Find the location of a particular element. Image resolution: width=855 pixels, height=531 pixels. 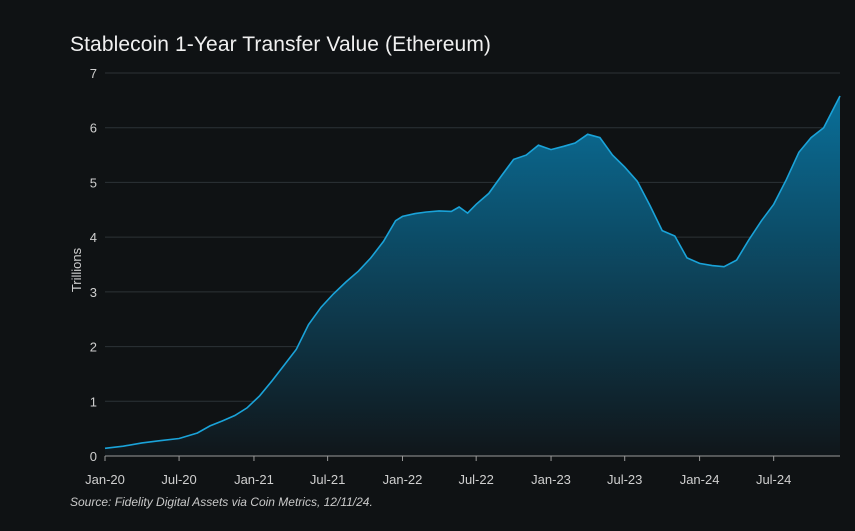

x-tick-label: Jul-20 is located at coordinates (178, 479).